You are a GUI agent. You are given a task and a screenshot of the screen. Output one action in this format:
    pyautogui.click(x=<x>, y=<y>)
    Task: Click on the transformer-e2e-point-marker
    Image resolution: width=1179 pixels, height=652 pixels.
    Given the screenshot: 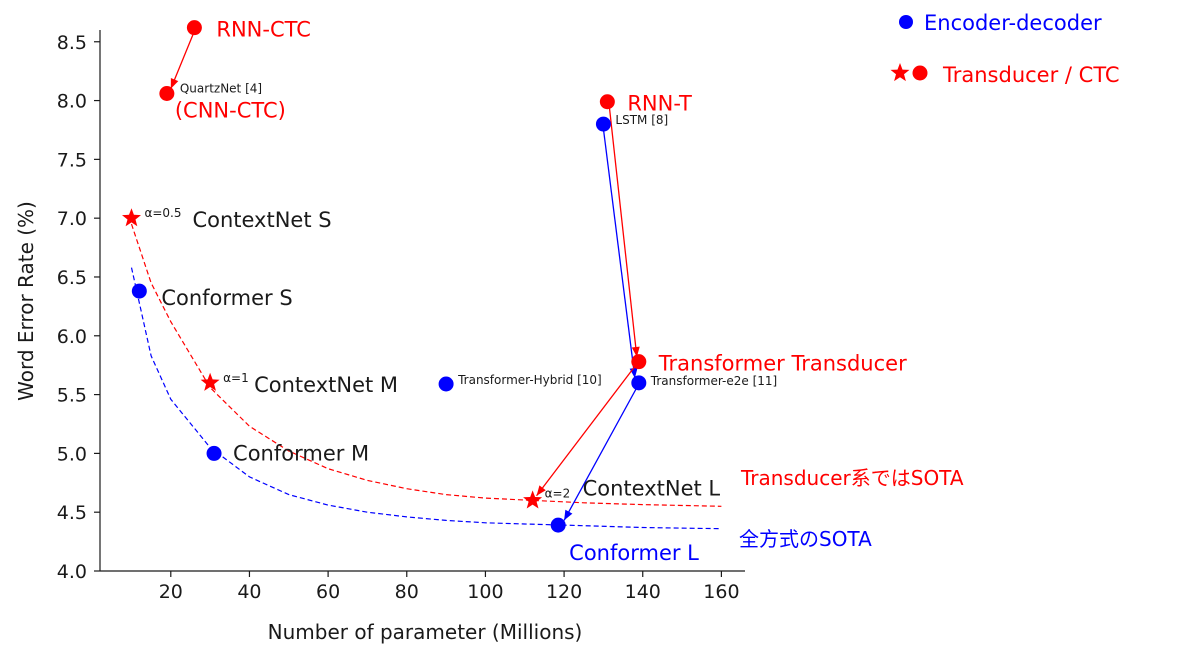 What is the action you would take?
    pyautogui.click(x=639, y=383)
    